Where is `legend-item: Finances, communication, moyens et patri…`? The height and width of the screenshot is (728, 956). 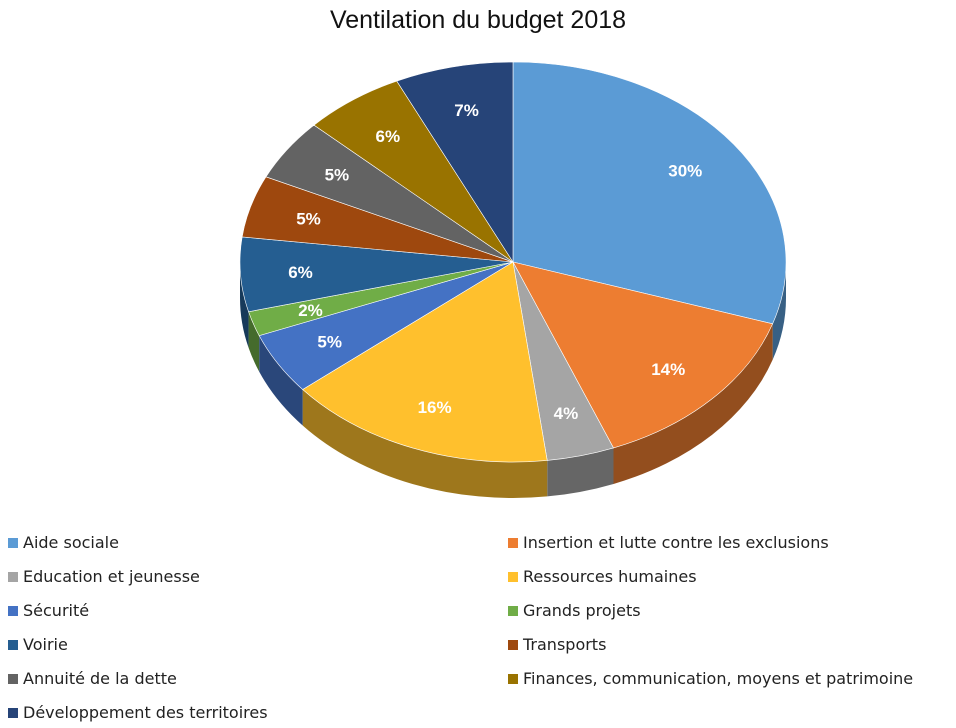
legend-item: Finances, communication, moyens et patri… is located at coordinates (710, 678).